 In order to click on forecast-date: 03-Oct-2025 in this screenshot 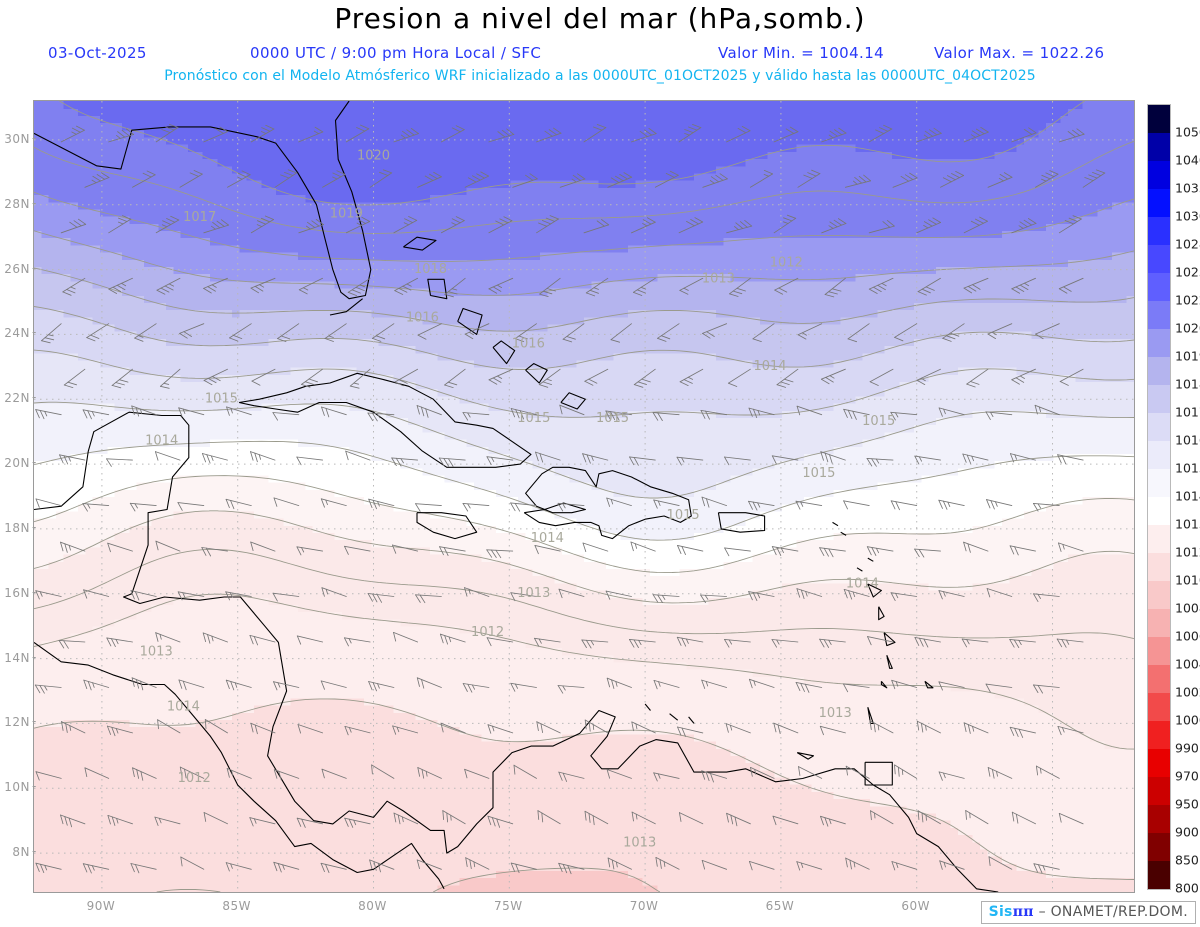, I will do `click(97, 53)`.